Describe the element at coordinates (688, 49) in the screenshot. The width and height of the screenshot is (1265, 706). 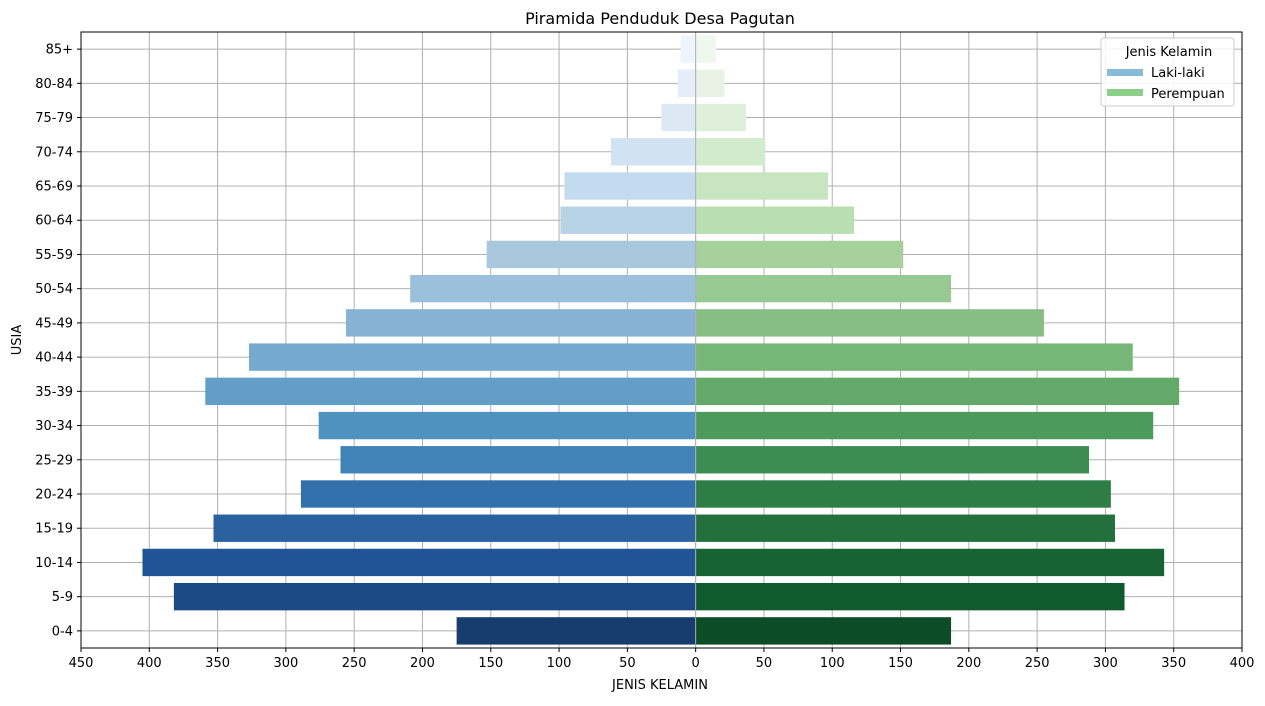
I see `bar-laki-laki-85plus` at that location.